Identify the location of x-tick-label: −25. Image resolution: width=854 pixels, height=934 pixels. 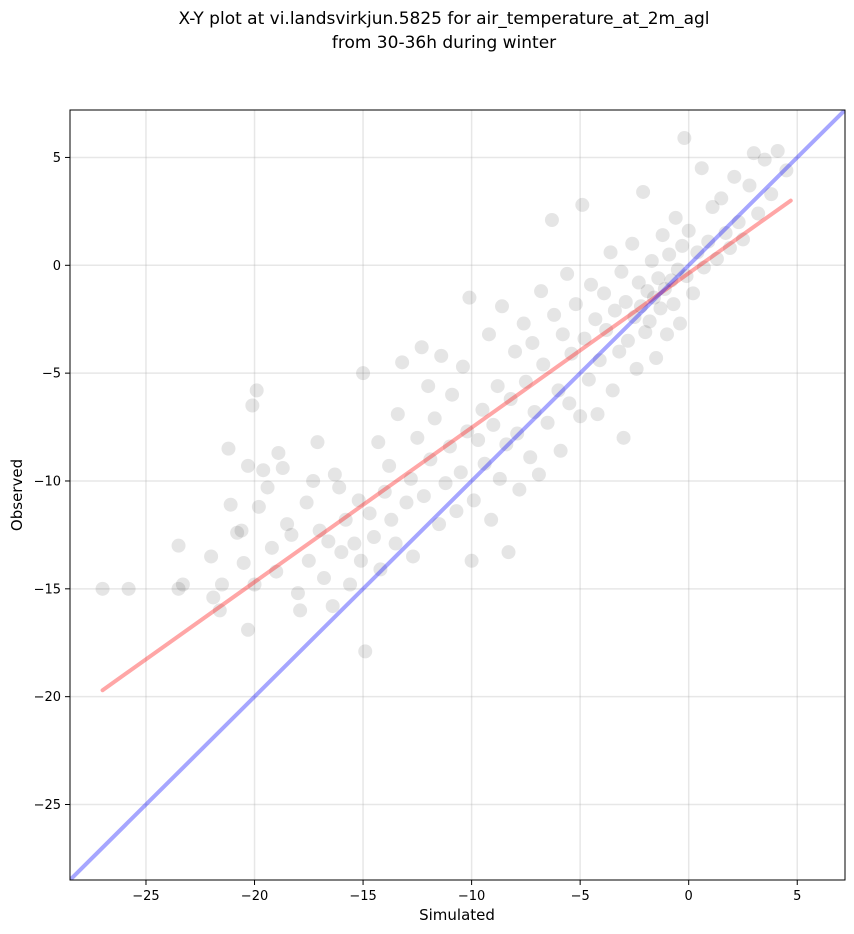
(145, 896).